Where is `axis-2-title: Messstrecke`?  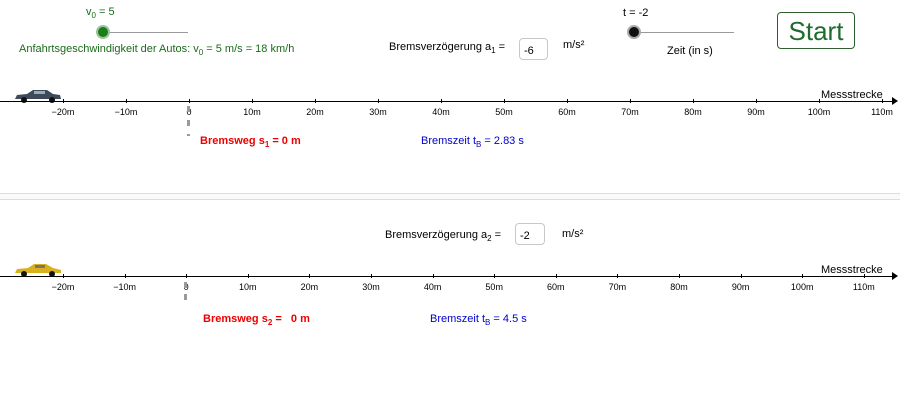 axis-2-title: Messstrecke is located at coordinates (852, 270).